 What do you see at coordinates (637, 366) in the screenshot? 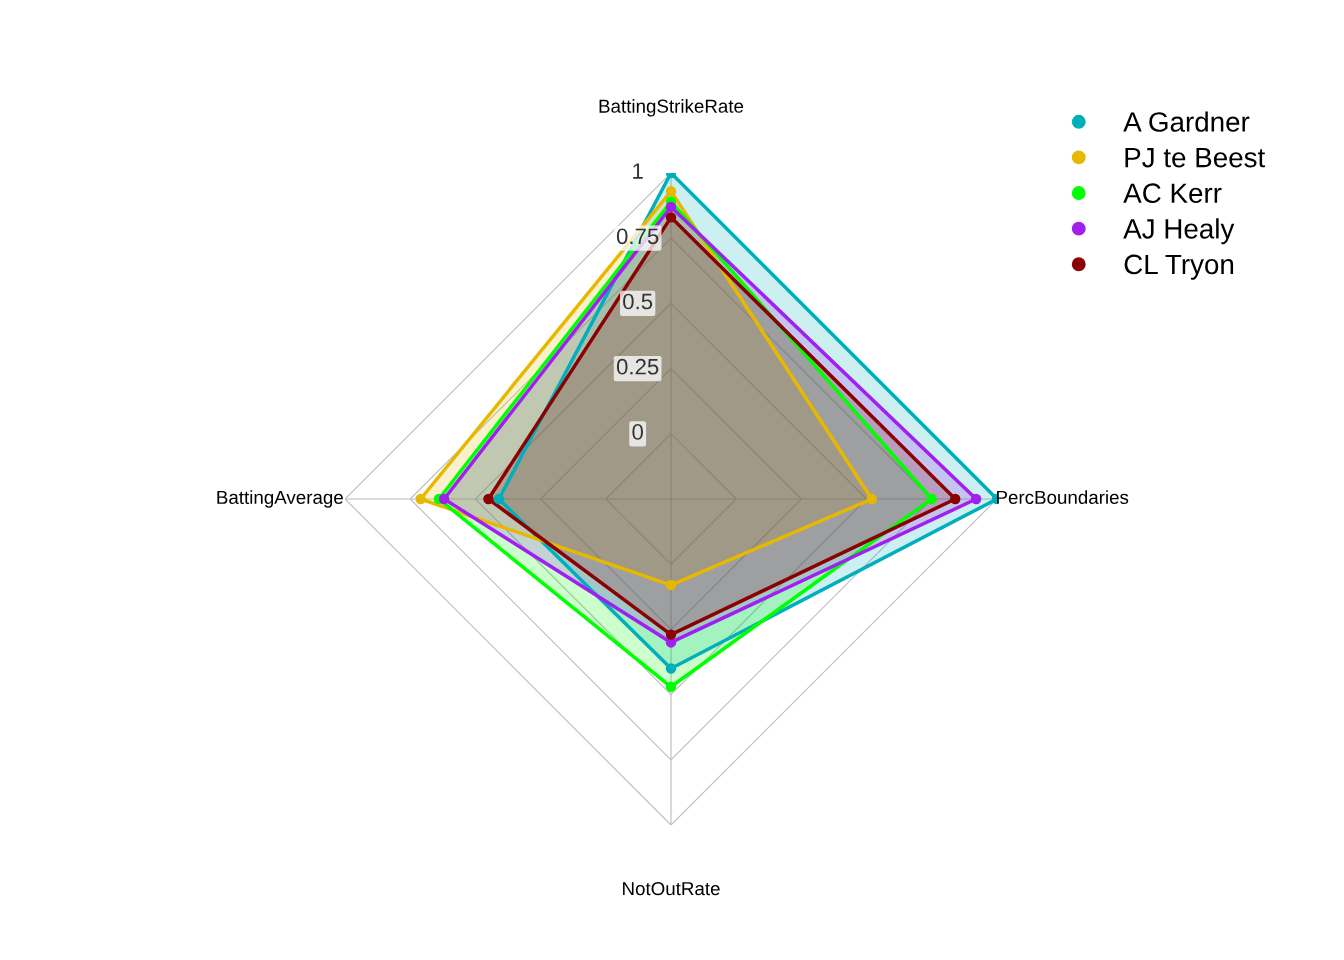
I see `y-tick-label: 0.25` at bounding box center [637, 366].